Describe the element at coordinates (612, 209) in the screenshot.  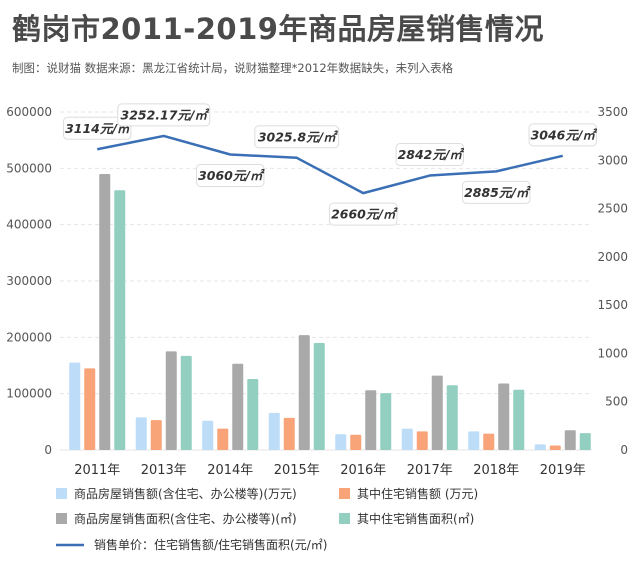
I see `y-right-tick-label: 2500` at that location.